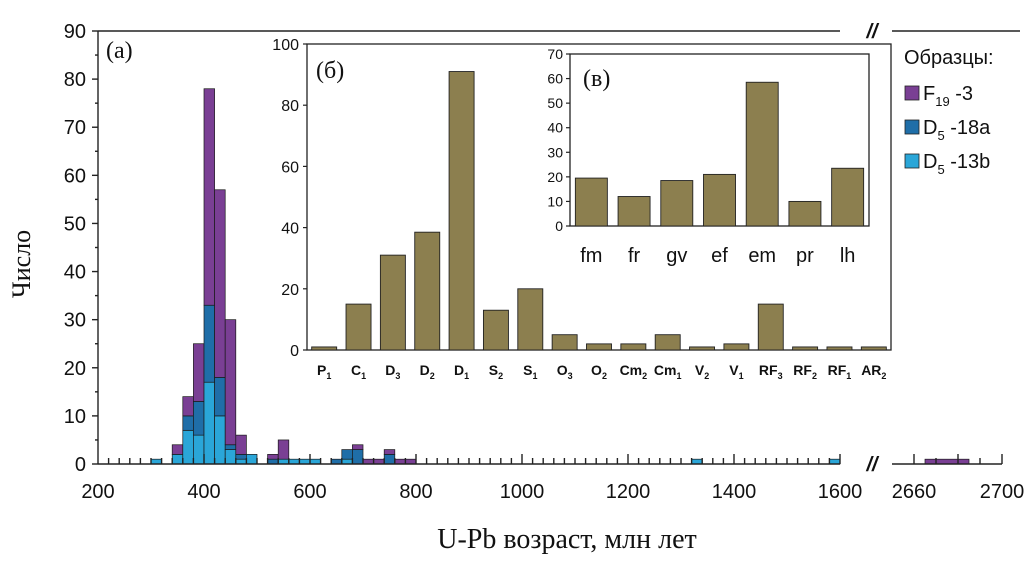 This screenshot has width=1034, height=574. What do you see at coordinates (873, 371) in the screenshot?
I see `chart-b-x-tick-label: AR2` at bounding box center [873, 371].